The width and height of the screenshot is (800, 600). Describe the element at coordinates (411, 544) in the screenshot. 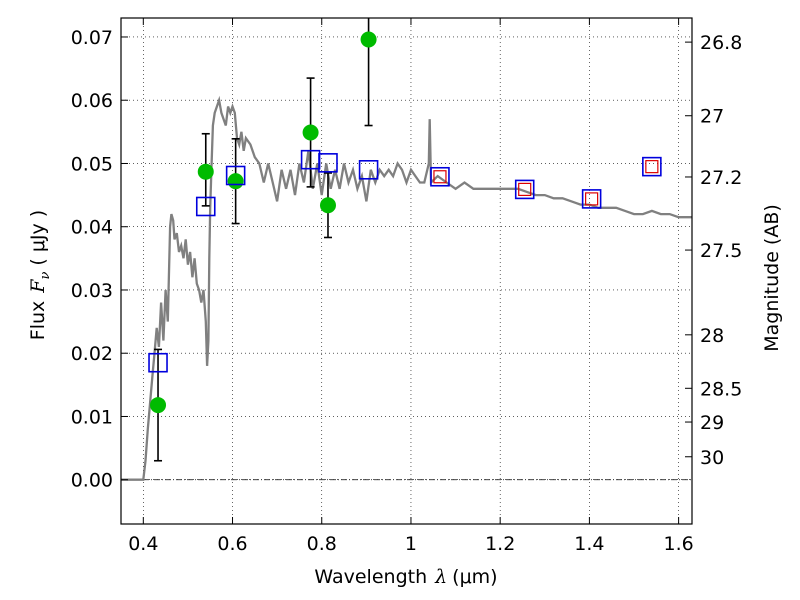

I see `x-tick-label: 1` at that location.